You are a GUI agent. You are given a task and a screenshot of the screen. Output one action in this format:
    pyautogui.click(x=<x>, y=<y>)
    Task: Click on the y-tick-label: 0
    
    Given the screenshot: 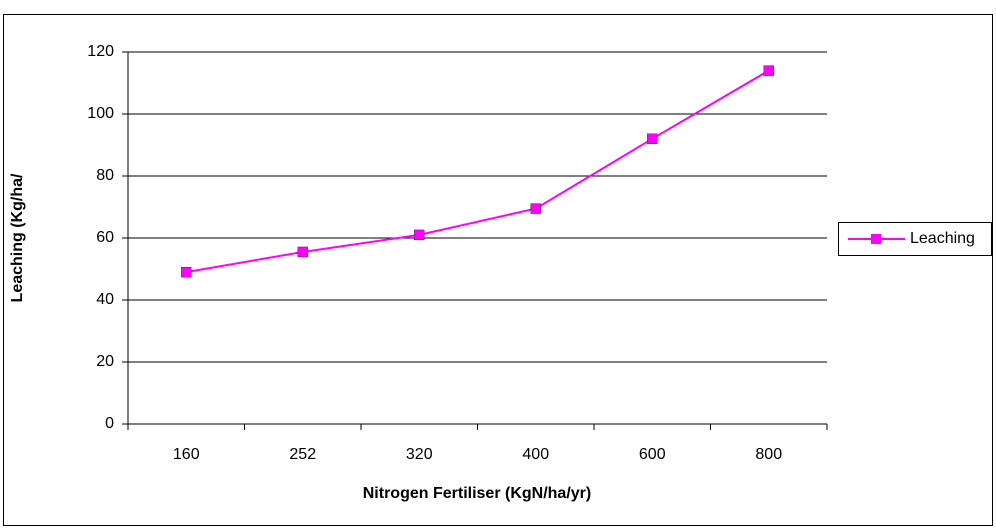 What is the action you would take?
    pyautogui.click(x=109, y=423)
    